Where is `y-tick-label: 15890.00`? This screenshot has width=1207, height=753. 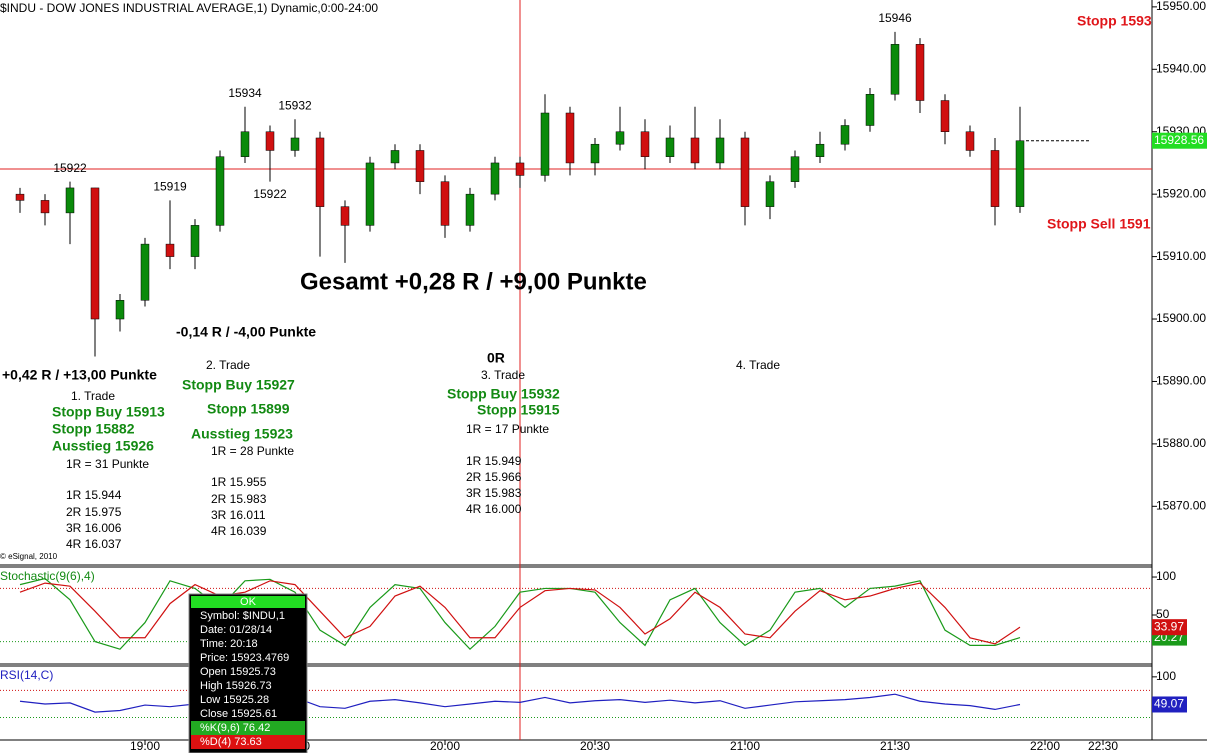
y-tick-label: 15890.00 is located at coordinates (1181, 381).